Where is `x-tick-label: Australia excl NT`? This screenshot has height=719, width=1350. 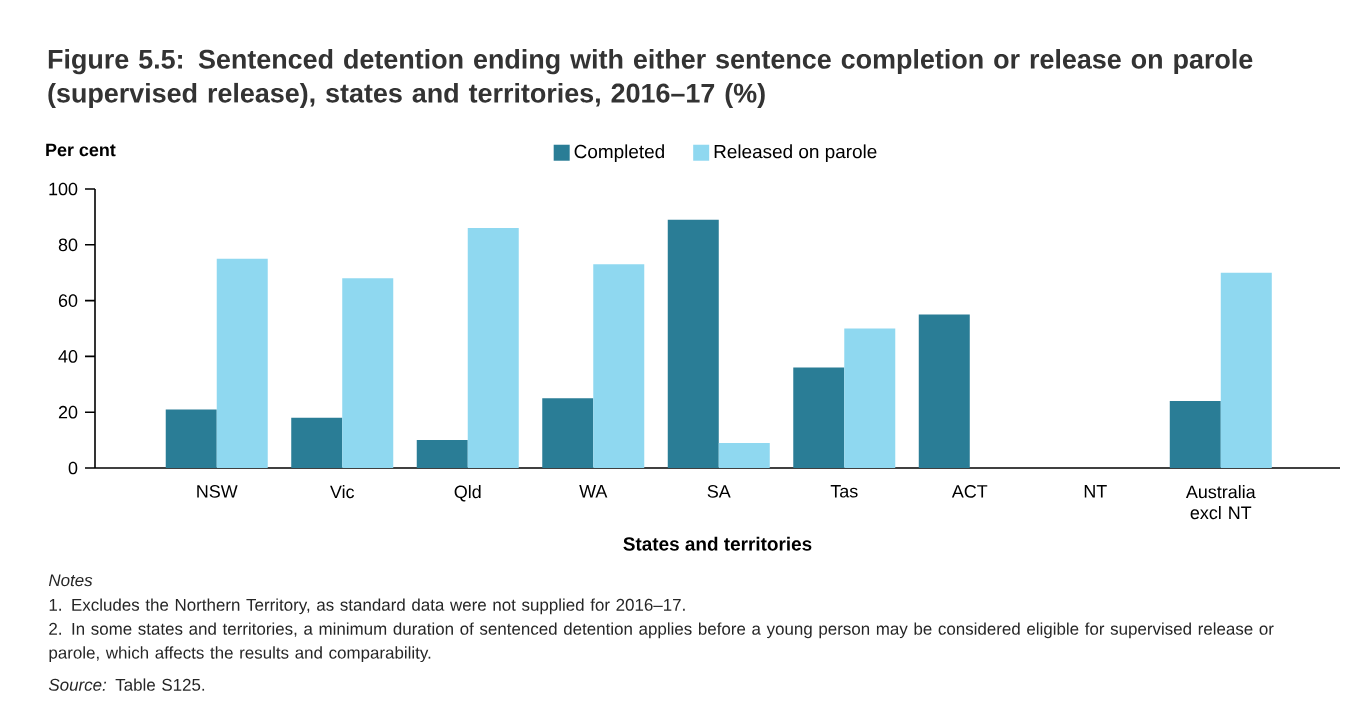
x-tick-label: Australia excl NT is located at coordinates (1220, 502).